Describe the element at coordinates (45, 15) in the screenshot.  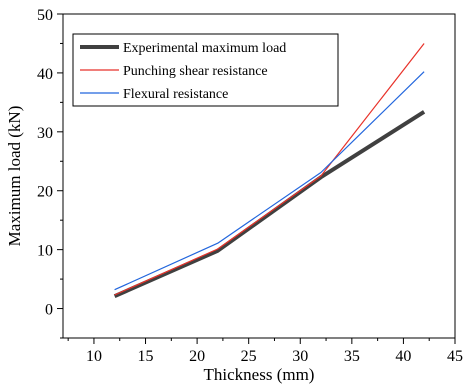
I see `y-tick-label: 50` at that location.